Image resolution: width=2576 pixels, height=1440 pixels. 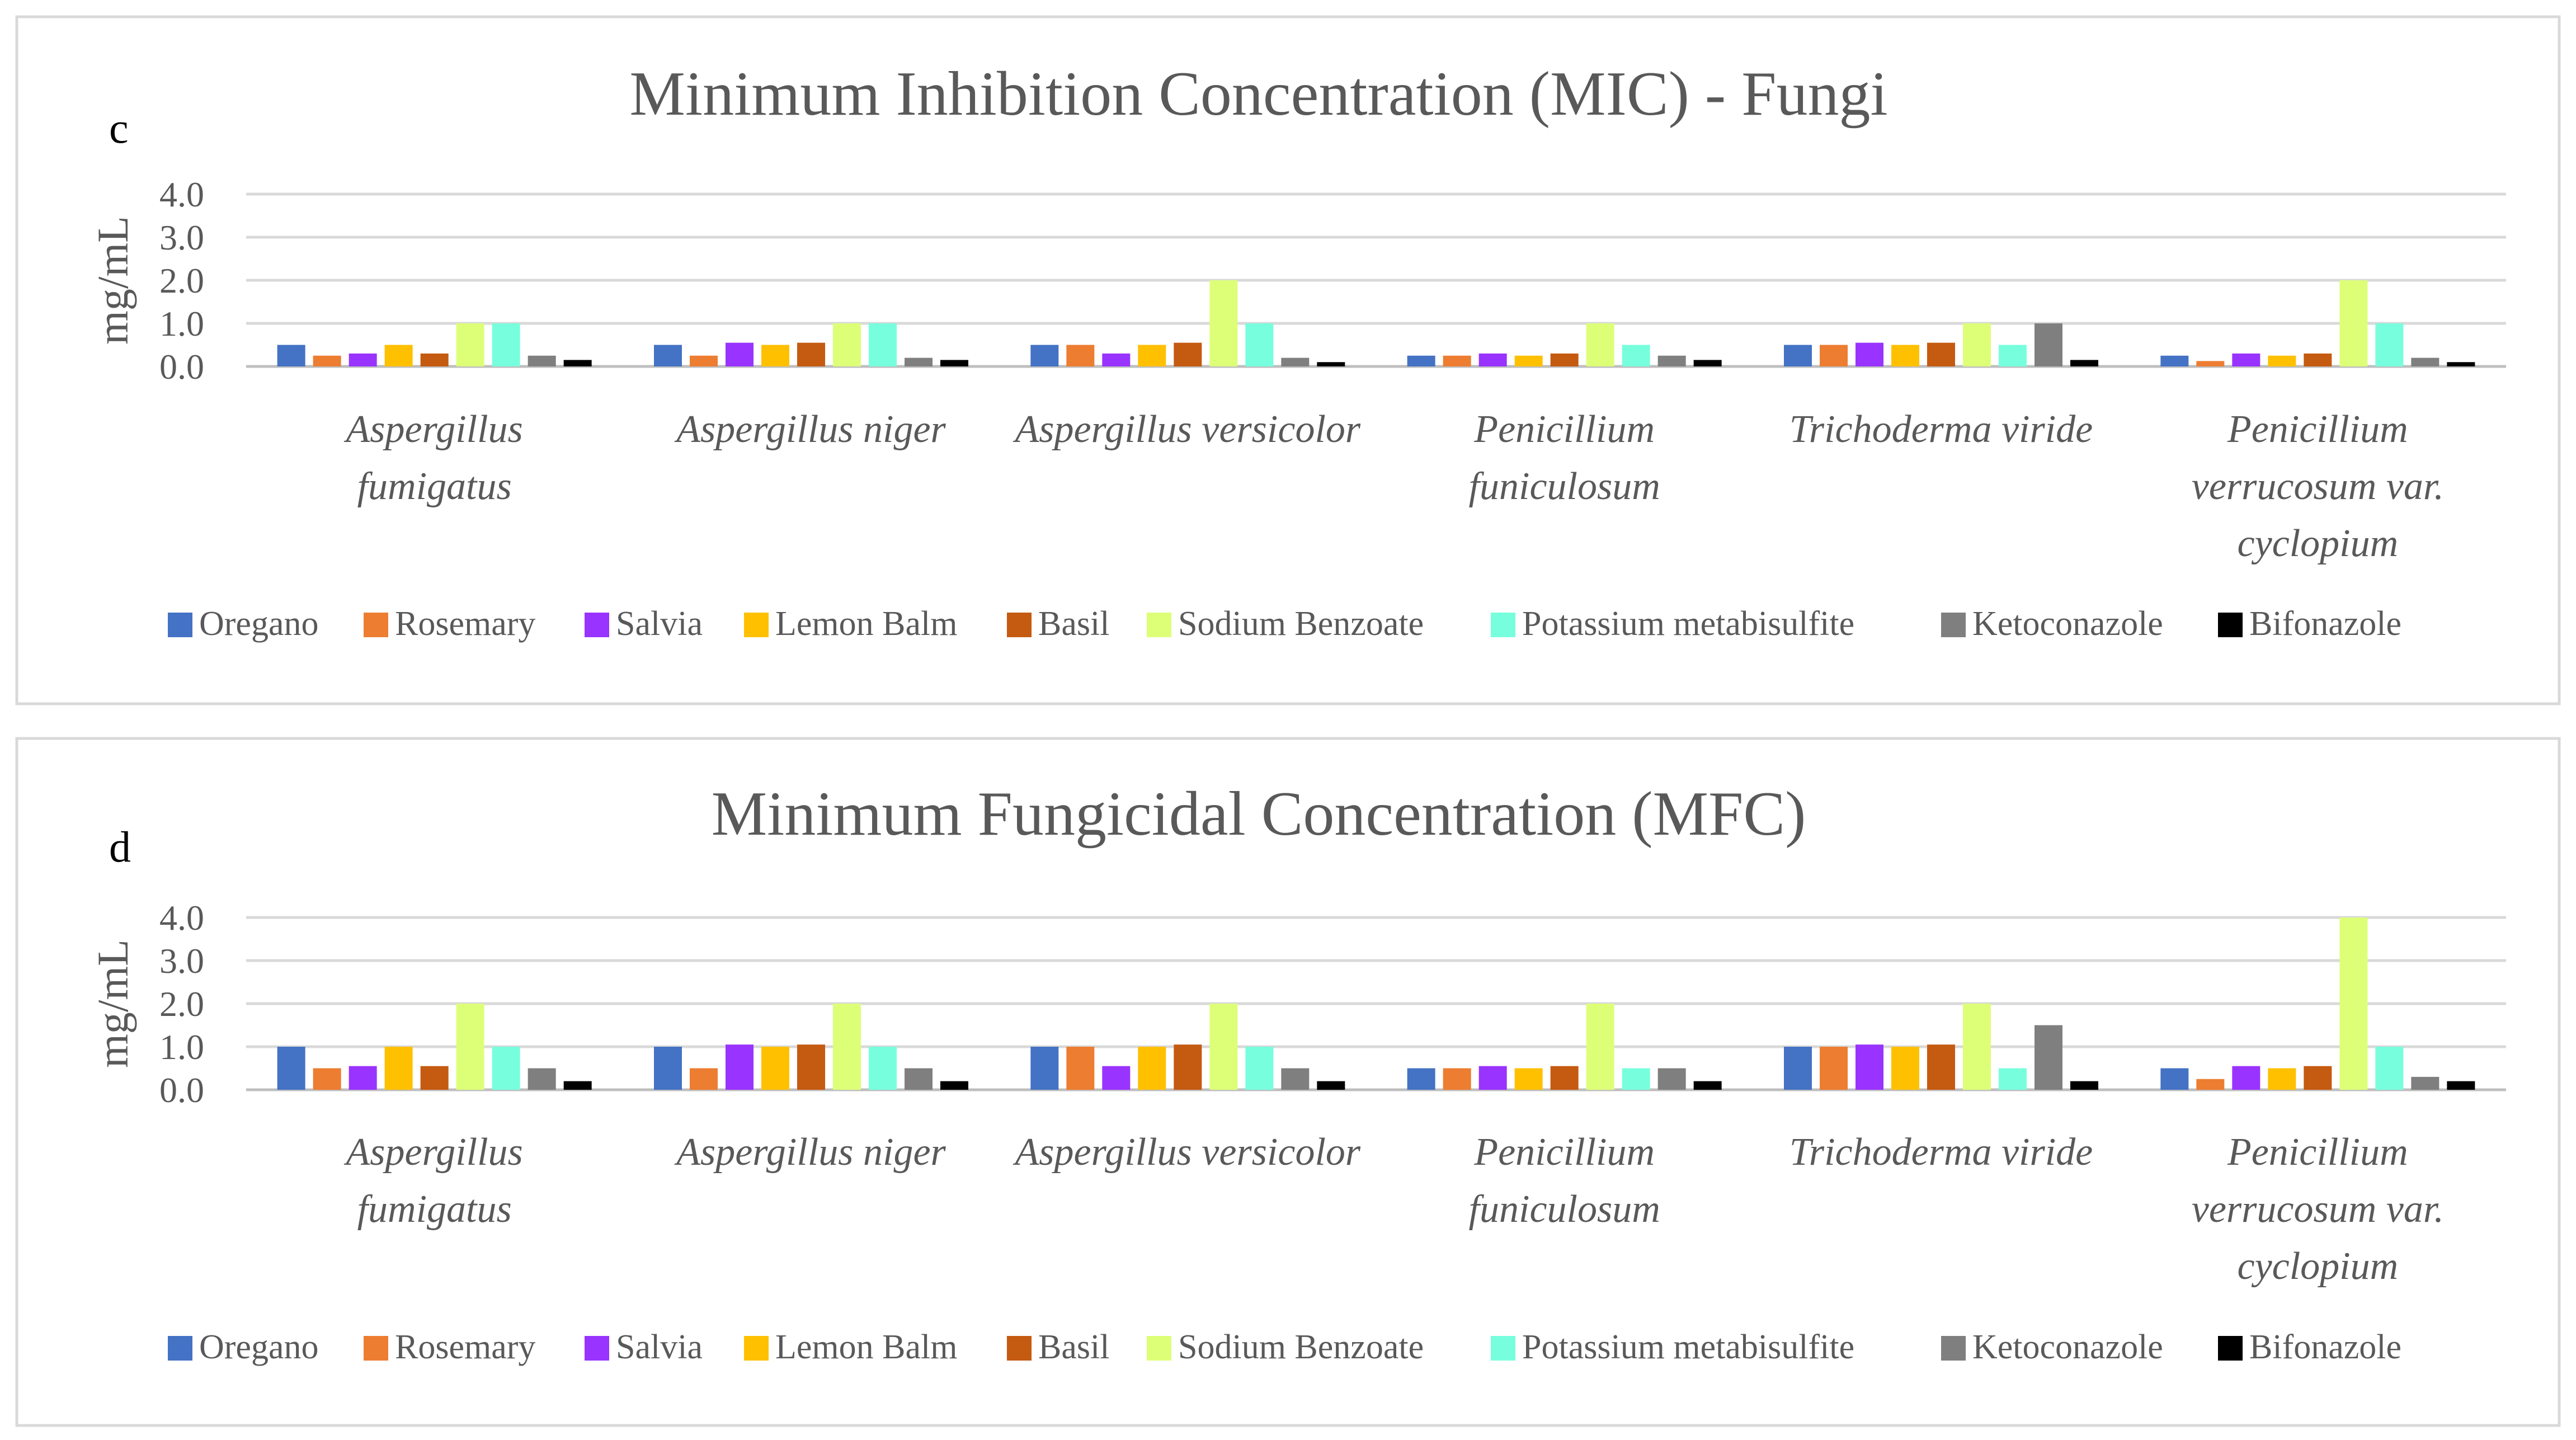 I want to click on legend-swatch-rosemary, so click(x=376, y=625).